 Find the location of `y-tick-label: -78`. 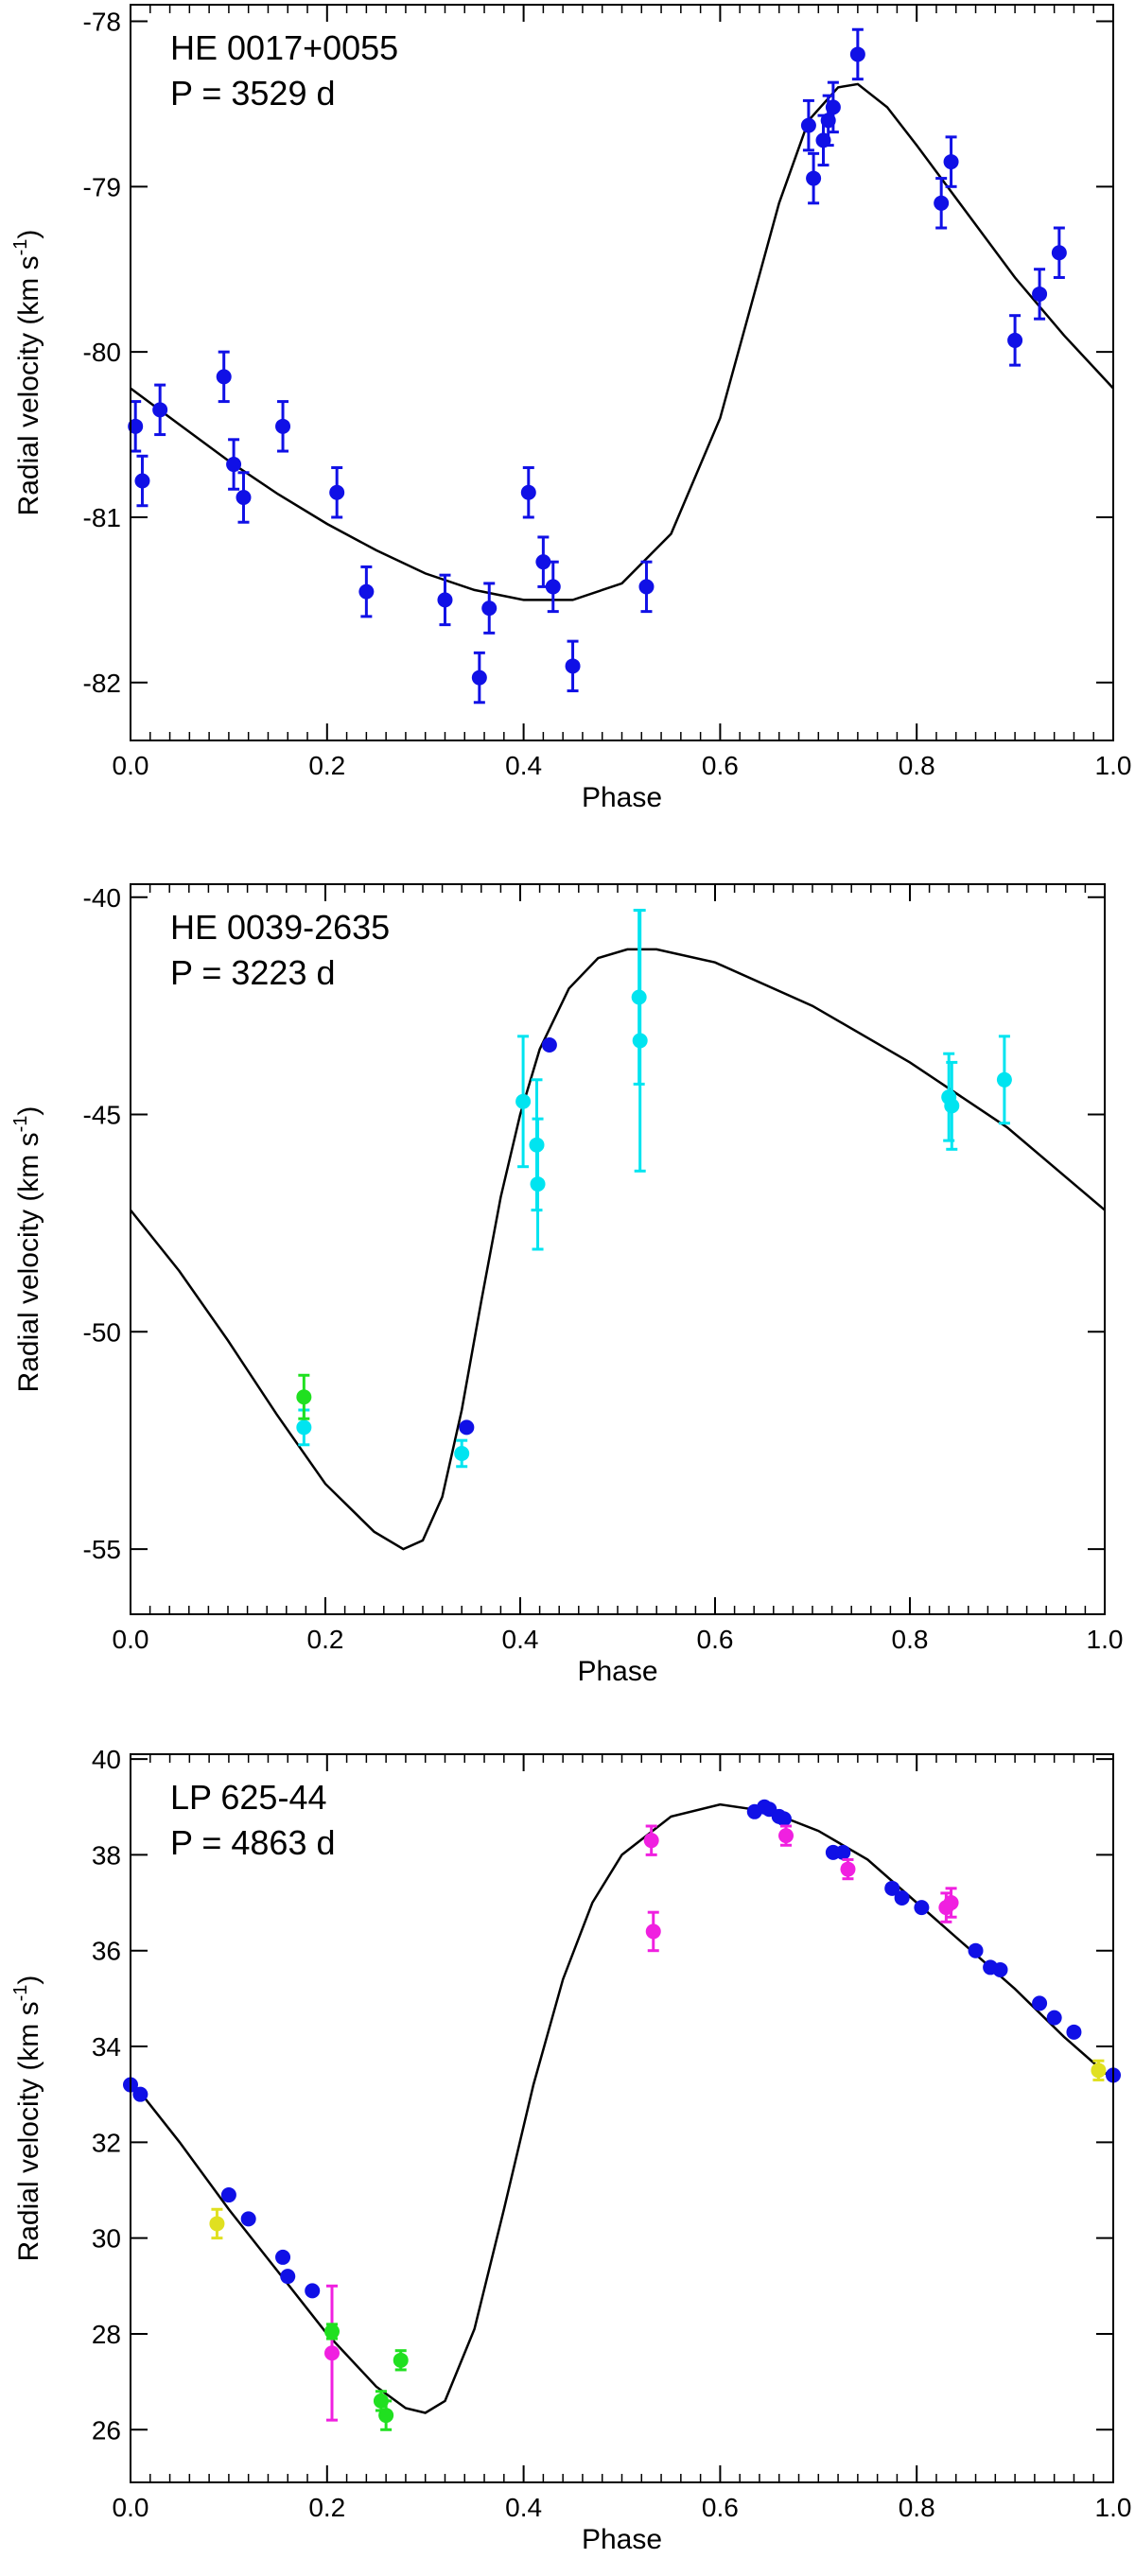

y-tick-label: -78 is located at coordinates (102, 21).